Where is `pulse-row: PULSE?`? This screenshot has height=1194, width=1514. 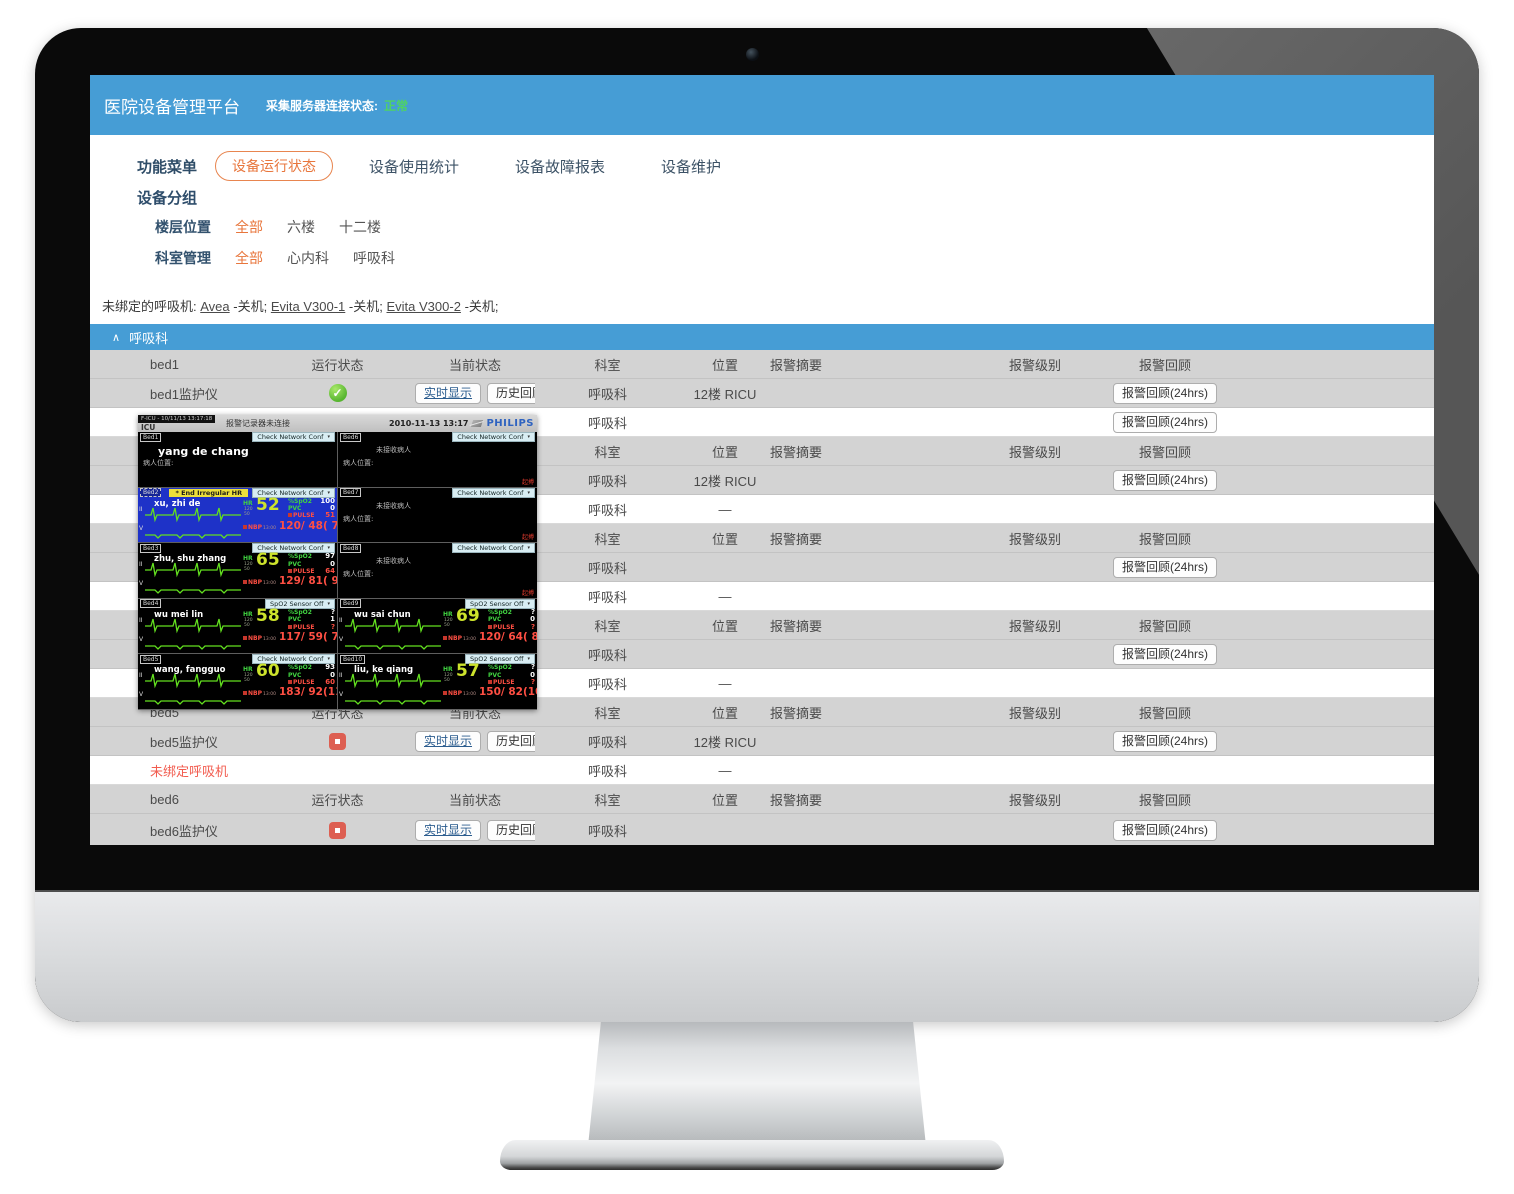
pulse-row: PULSE? is located at coordinates (311, 627).